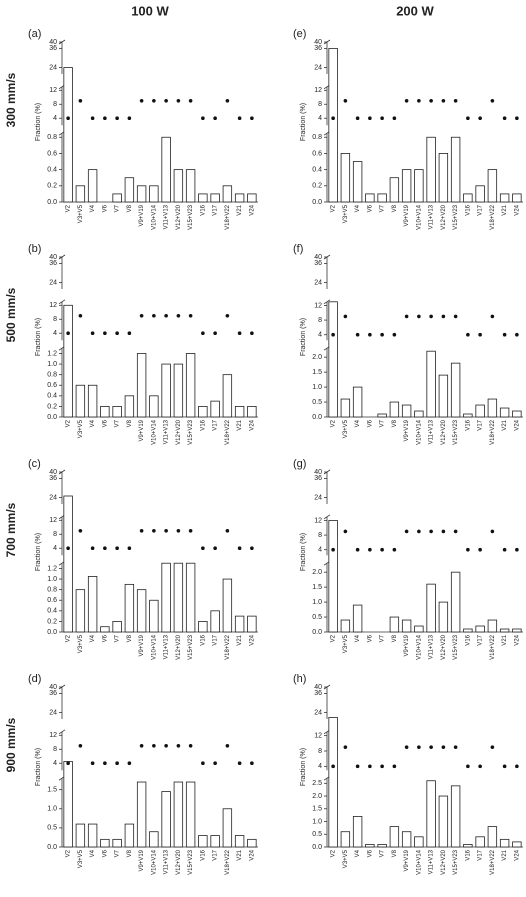  Describe the element at coordinates (317, 357) in the screenshot. I see `y-tick-label: 2.0` at that location.